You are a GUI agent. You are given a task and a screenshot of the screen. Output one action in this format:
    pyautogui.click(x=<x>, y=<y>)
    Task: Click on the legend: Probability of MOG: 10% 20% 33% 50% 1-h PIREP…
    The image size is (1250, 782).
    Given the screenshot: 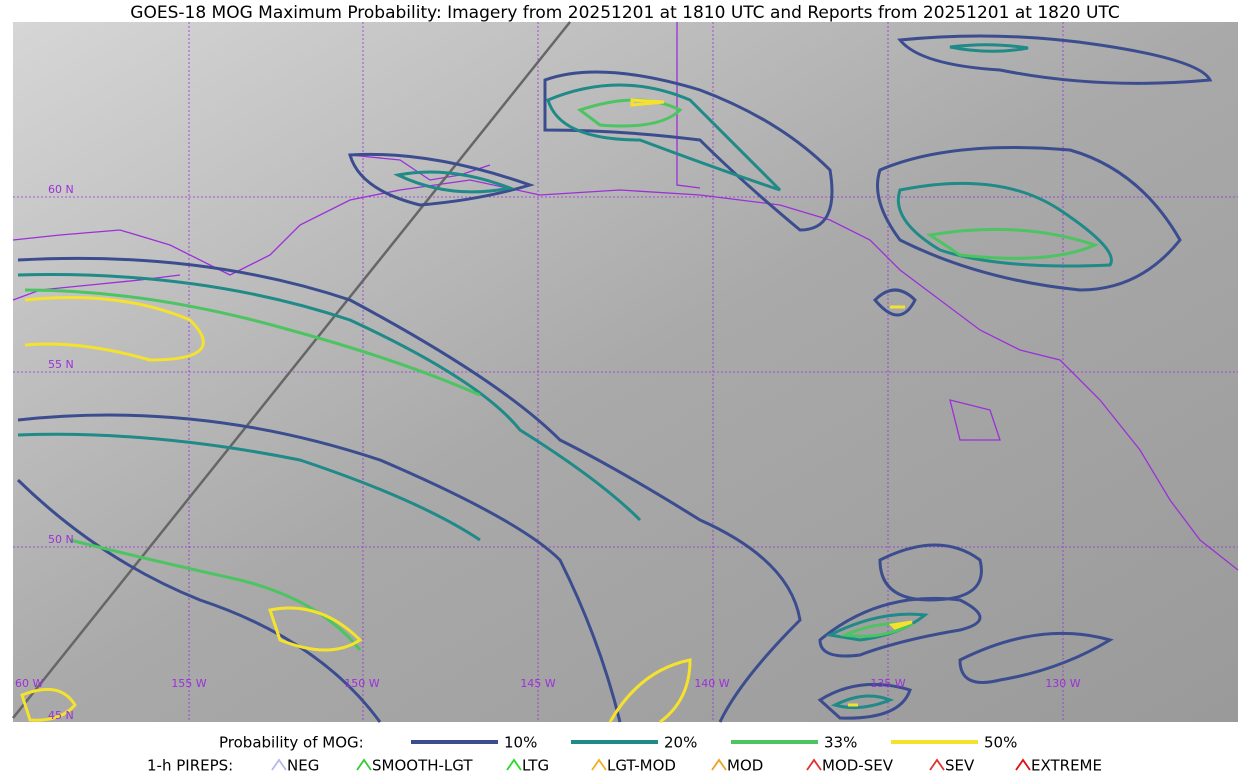 What is the action you would take?
    pyautogui.click(x=624, y=754)
    